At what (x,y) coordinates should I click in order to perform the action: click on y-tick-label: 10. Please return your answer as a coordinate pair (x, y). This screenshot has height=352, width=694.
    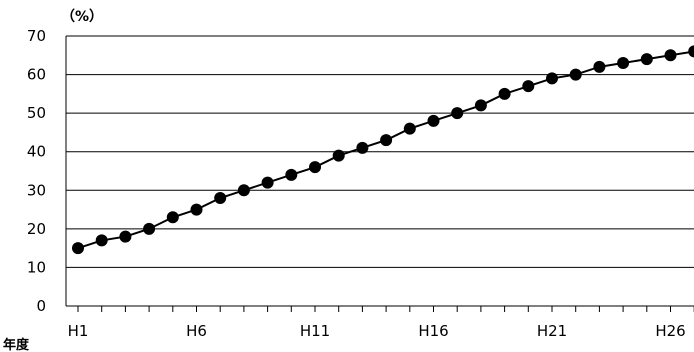
    Looking at the image, I should click on (36, 267).